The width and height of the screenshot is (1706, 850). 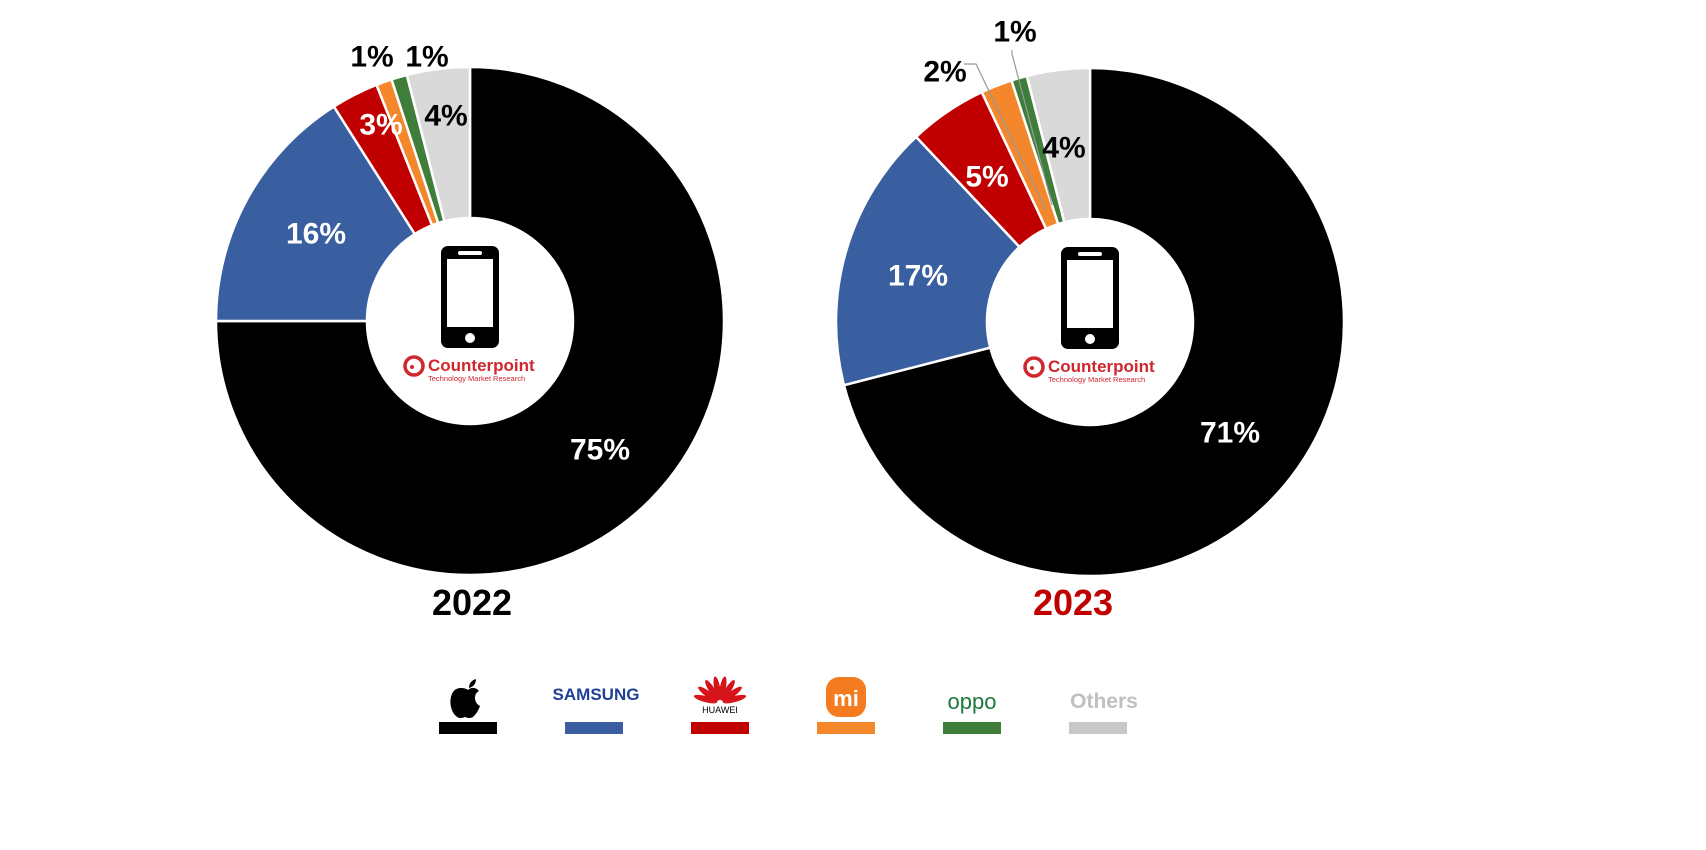 I want to click on legend-item-apple, so click(x=468, y=706).